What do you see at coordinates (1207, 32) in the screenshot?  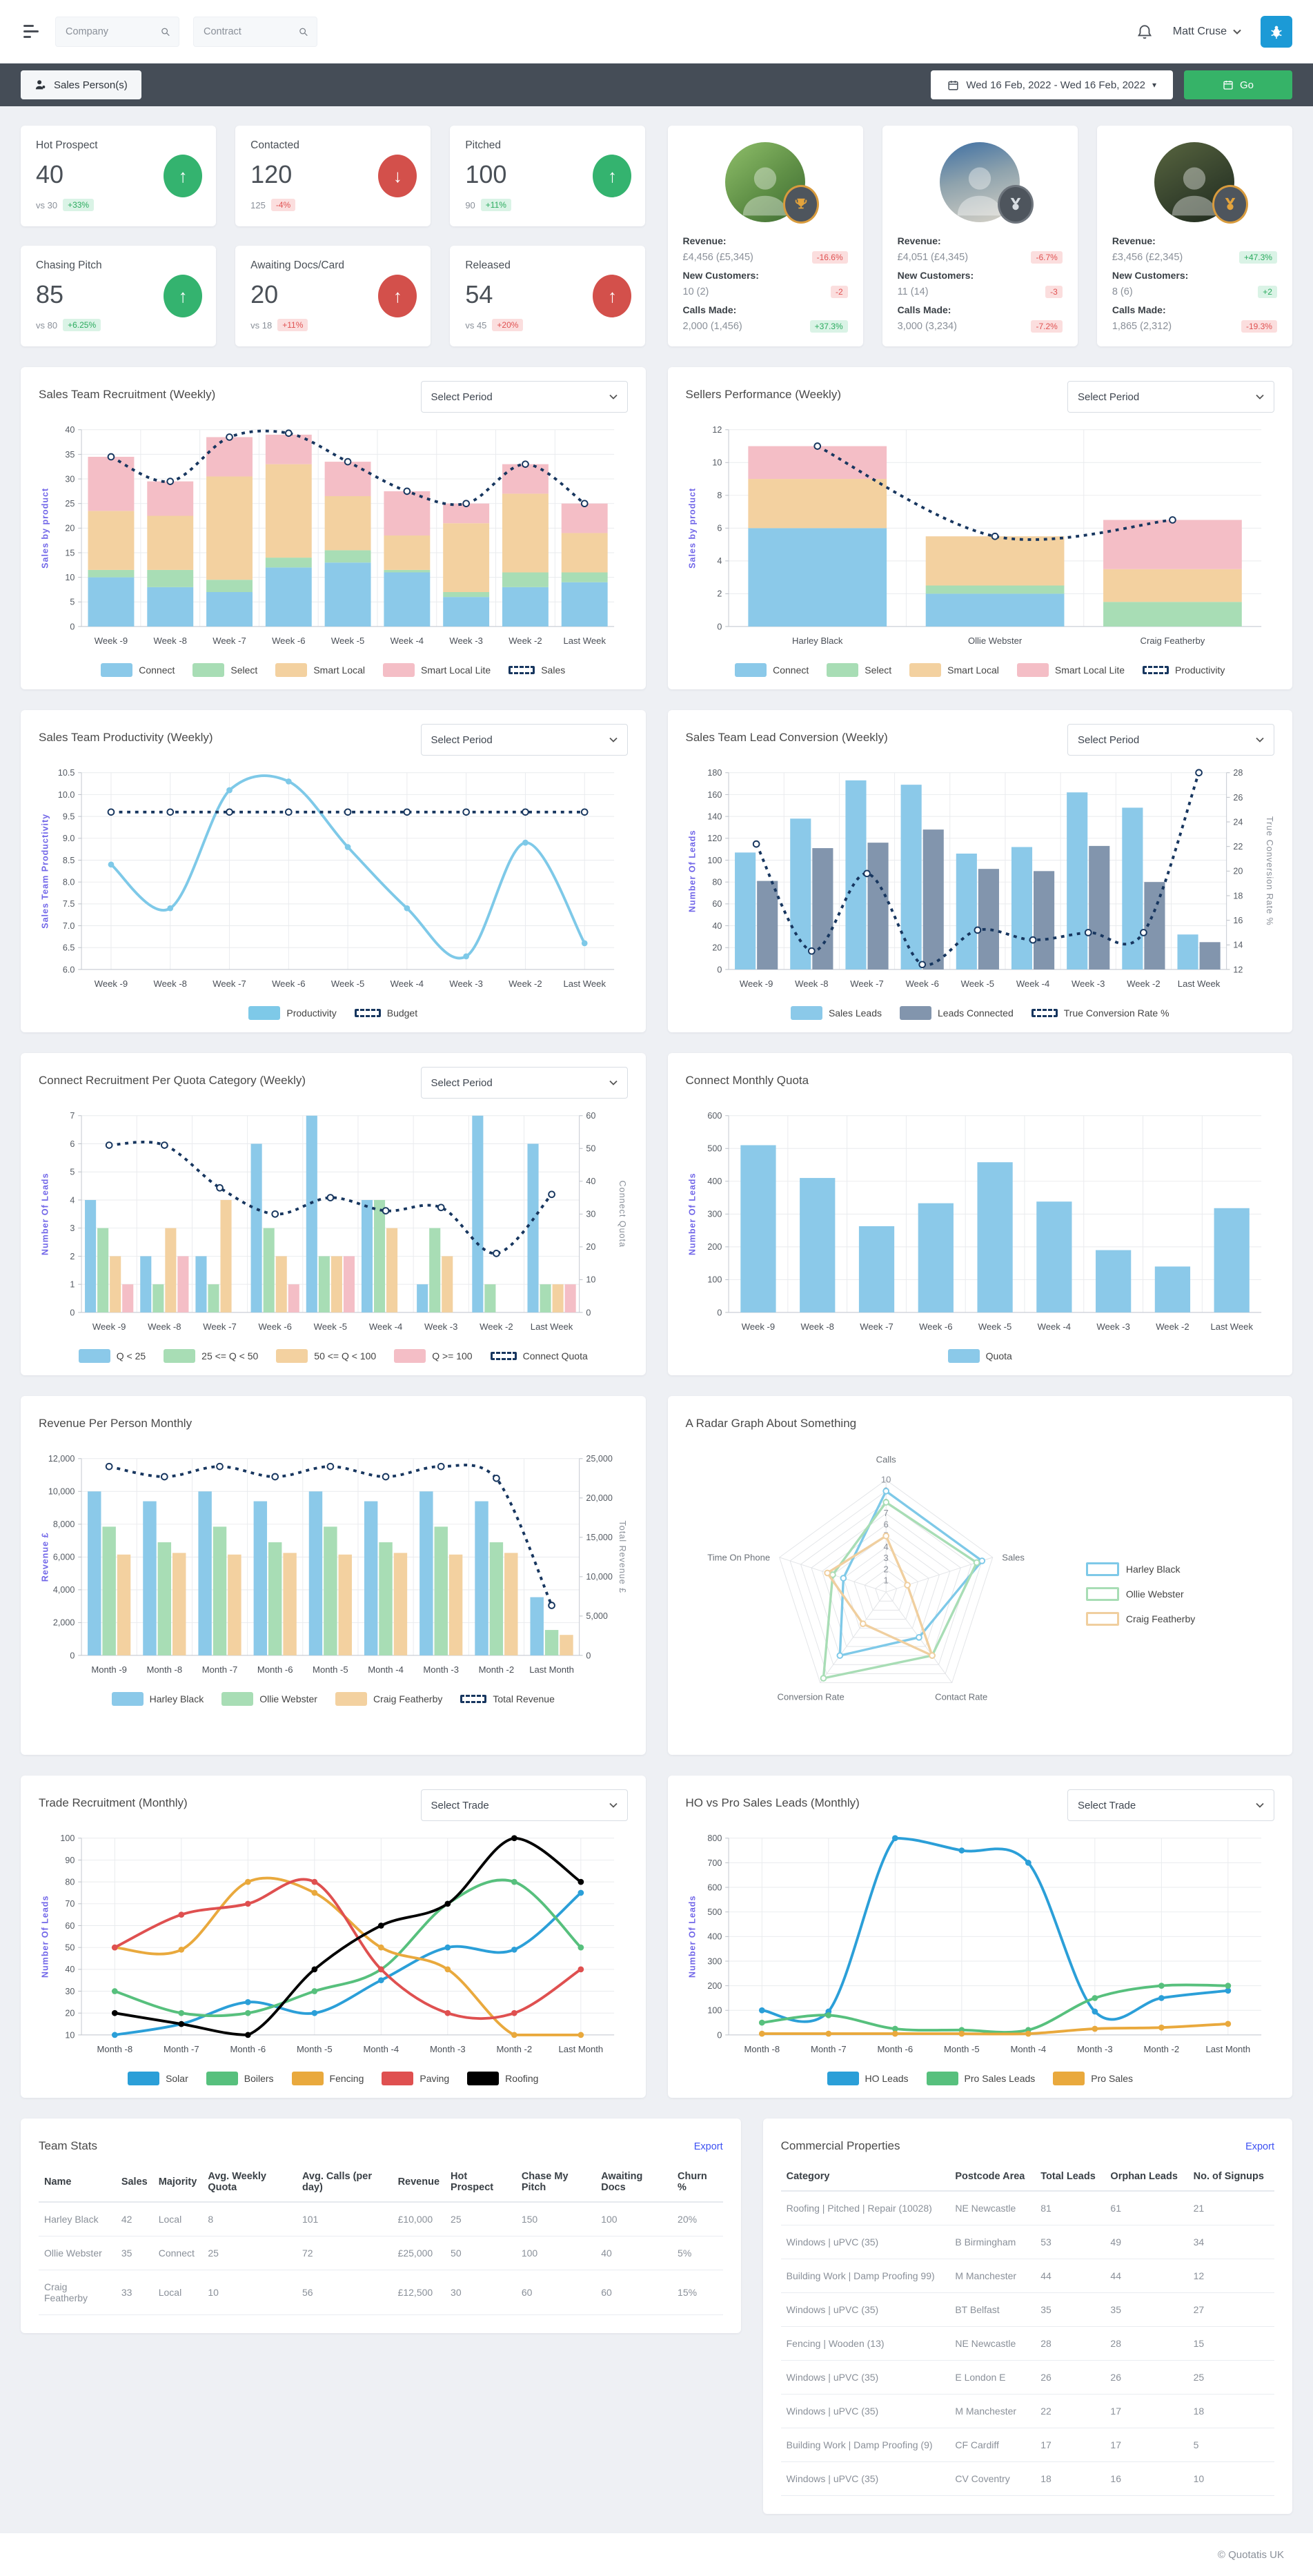 I see `user-menu: Matt Cruse` at bounding box center [1207, 32].